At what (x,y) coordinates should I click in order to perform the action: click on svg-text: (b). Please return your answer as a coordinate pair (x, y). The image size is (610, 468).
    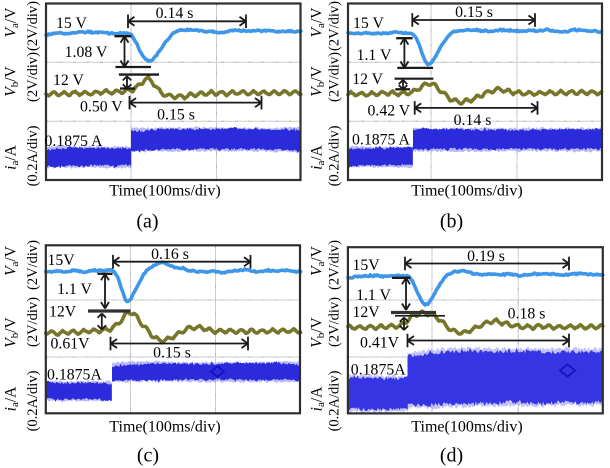
    Looking at the image, I should click on (451, 221).